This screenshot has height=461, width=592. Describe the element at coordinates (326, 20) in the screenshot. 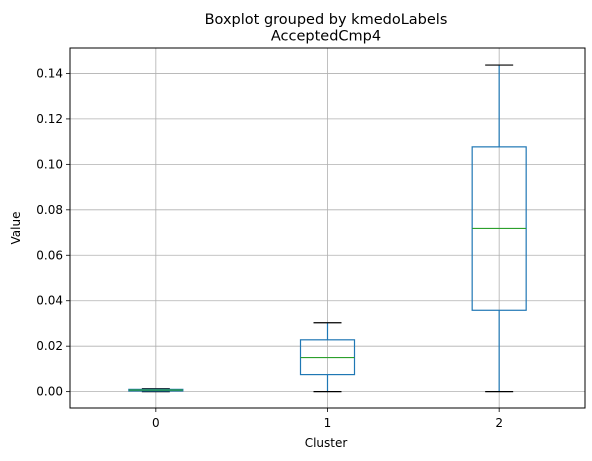

I see `chart-suptitle: Boxplot grouped by kmedoLabels` at that location.